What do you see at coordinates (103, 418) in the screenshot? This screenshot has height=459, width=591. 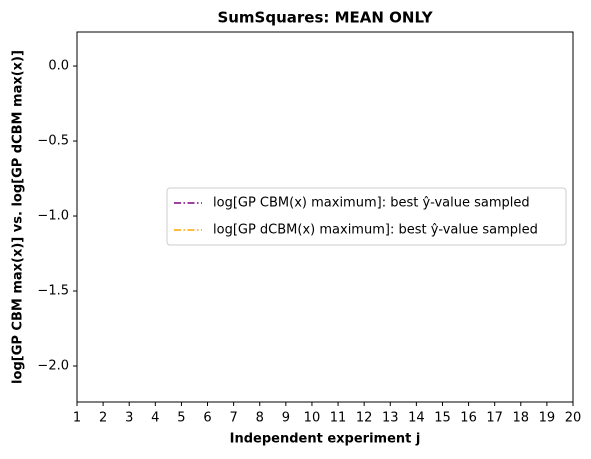 I see `x-tick-label: 2` at bounding box center [103, 418].